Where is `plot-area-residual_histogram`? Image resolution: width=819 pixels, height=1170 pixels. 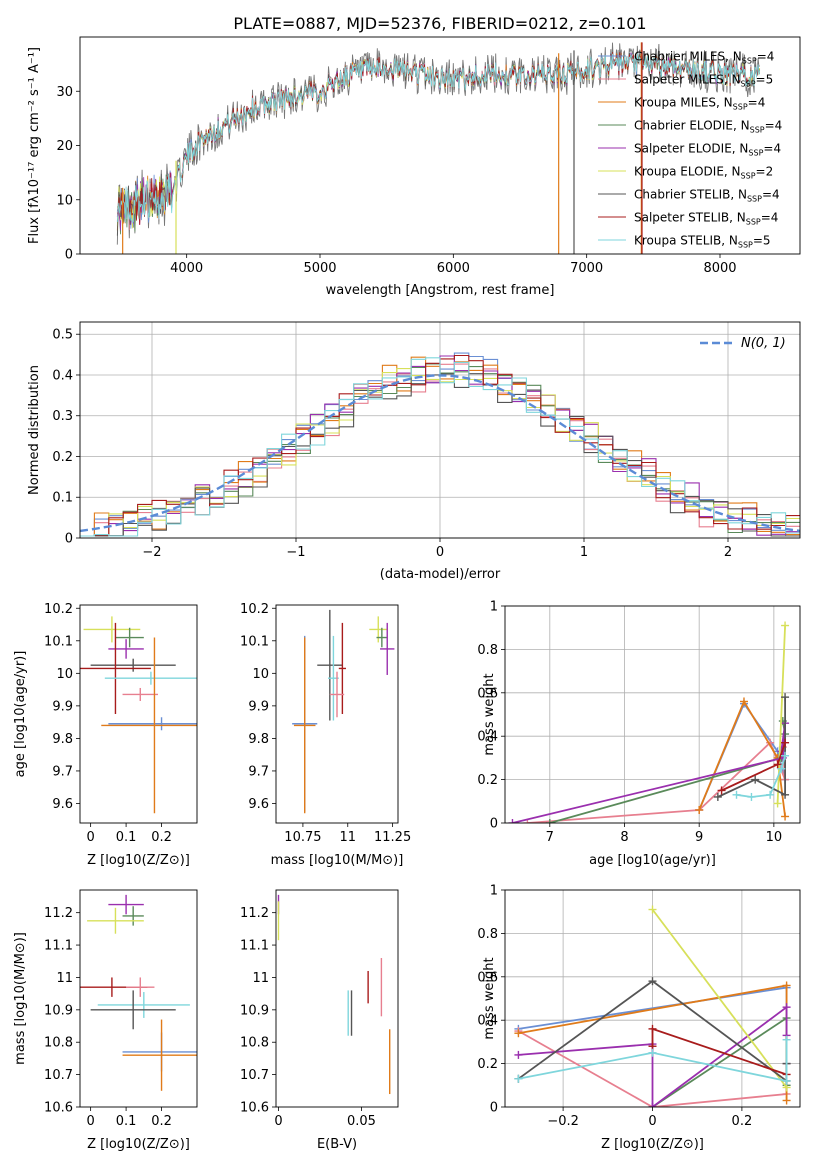
plot-area-residual_histogram is located at coordinates (440, 444).